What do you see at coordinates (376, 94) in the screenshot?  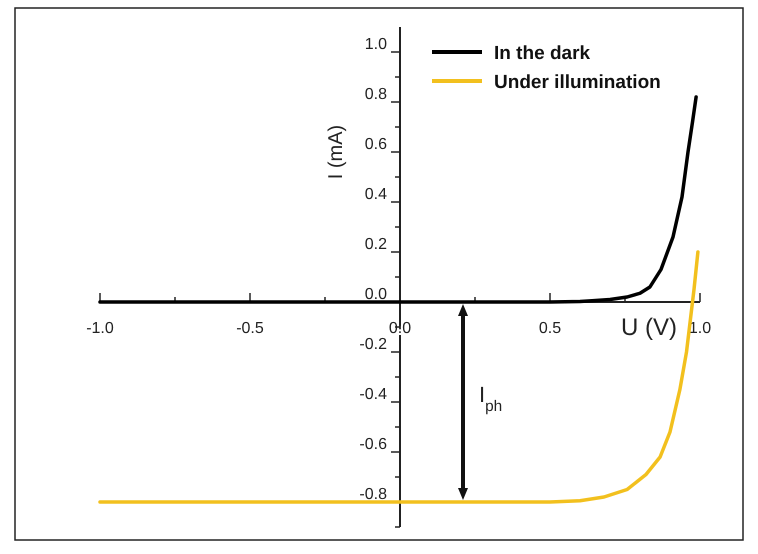 I see `y-tick-label: 0.8` at bounding box center [376, 94].